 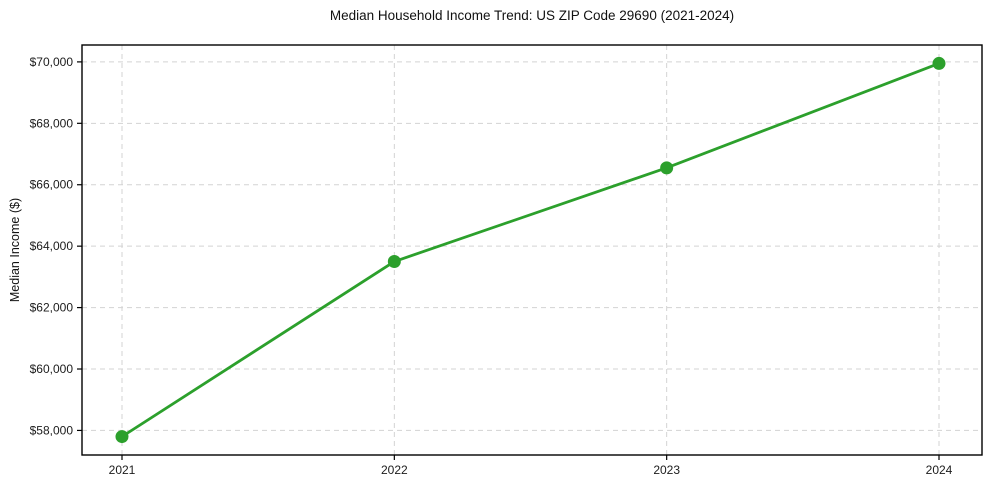 What do you see at coordinates (52, 308) in the screenshot?
I see `y-tick-label: $62,000` at bounding box center [52, 308].